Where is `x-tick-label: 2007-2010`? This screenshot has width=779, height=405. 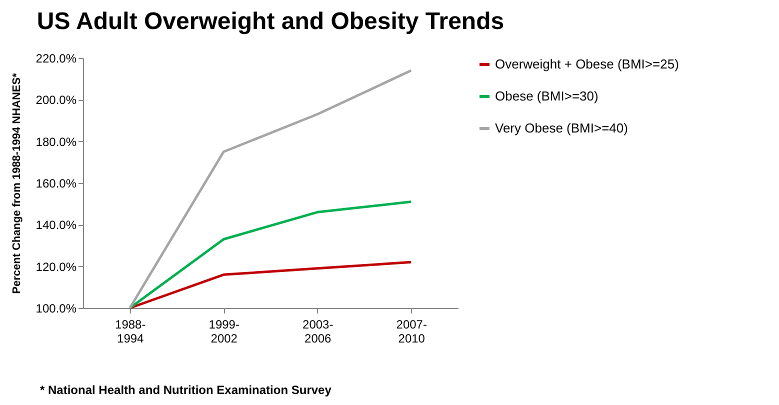
x-tick-label: 2007-2010 is located at coordinates (411, 332).